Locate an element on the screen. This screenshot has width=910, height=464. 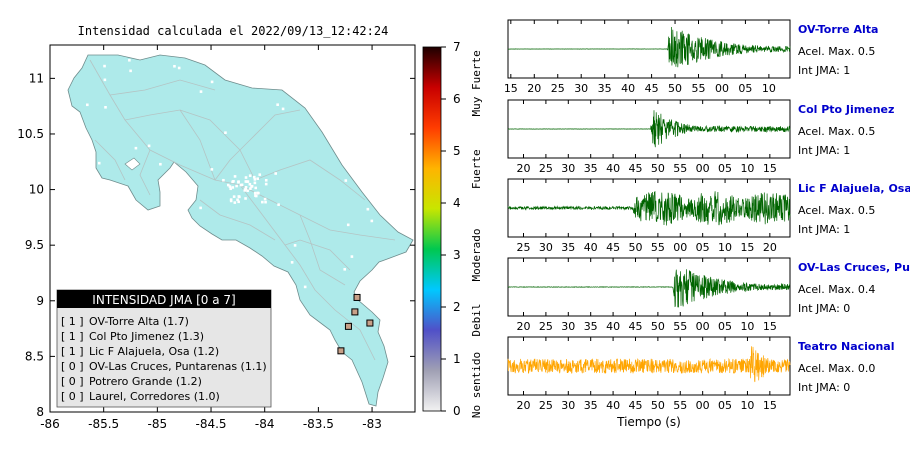
lake-shape is located at coordinates (132, 164).